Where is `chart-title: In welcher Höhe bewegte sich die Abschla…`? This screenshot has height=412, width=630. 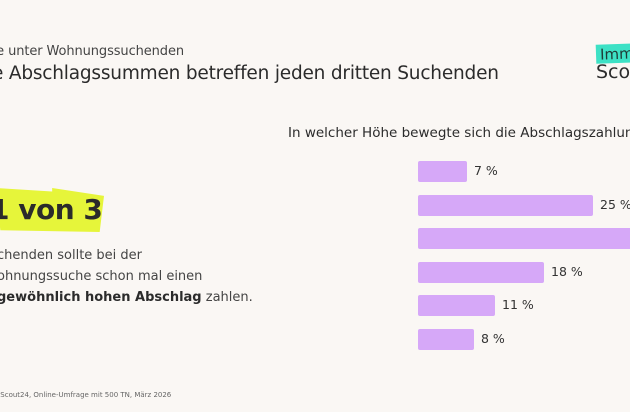
chart-title: In welcher Höhe bewegte sich die Abschla… is located at coordinates (459, 133).